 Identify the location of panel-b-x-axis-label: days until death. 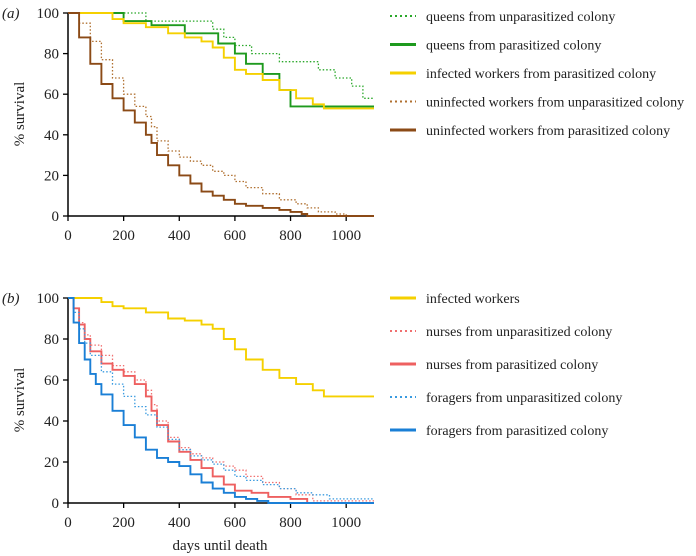
(220, 546).